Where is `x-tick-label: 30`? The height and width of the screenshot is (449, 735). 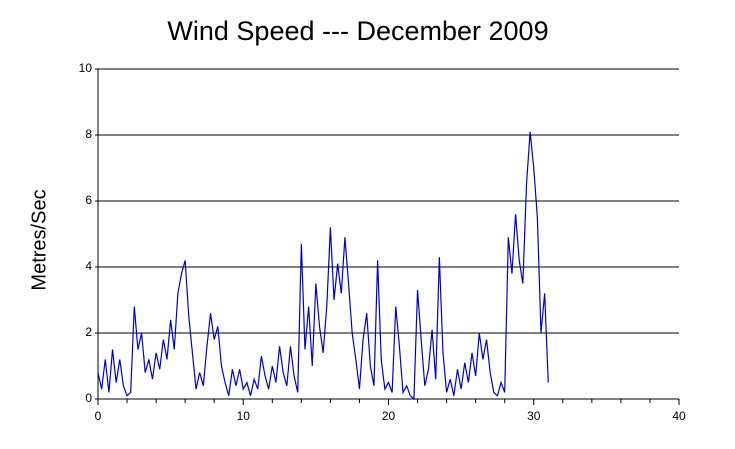
x-tick-label: 30 is located at coordinates (534, 416).